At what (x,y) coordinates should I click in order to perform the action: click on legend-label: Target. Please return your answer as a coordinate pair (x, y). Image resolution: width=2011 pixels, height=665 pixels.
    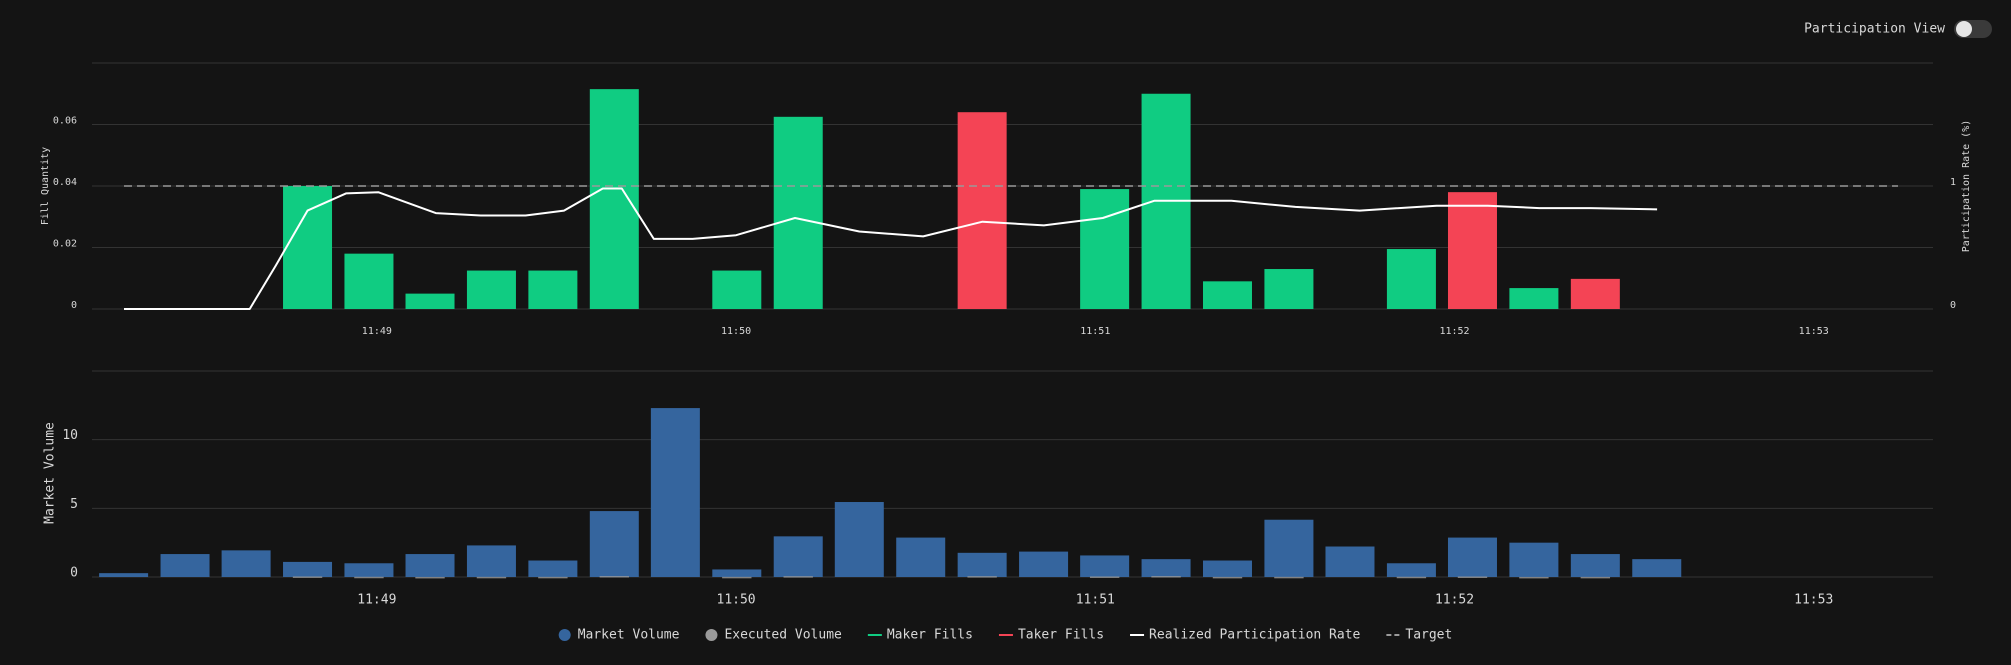
    Looking at the image, I should click on (1428, 635).